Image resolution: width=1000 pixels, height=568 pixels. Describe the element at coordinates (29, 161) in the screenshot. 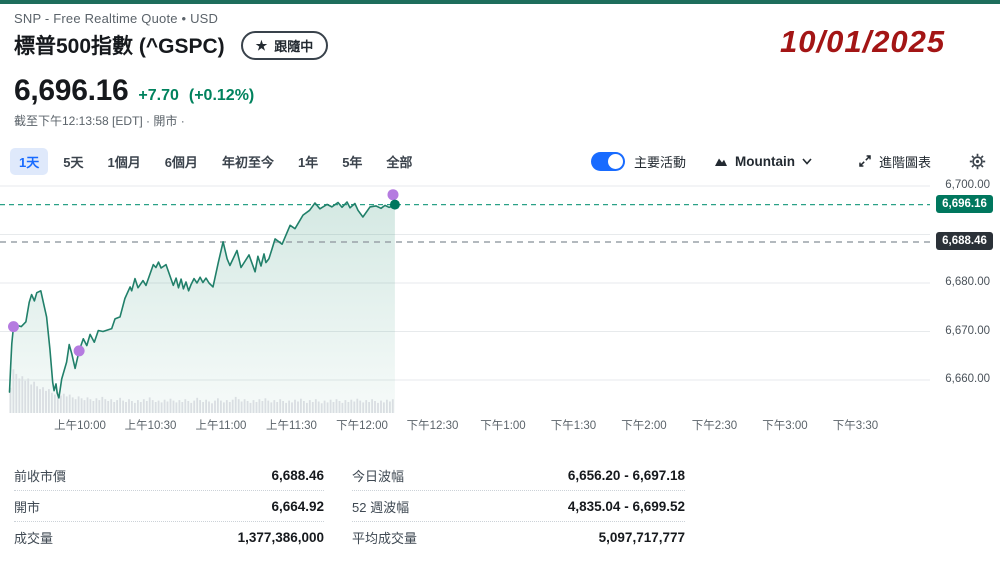

I see `range-tab-1天: 1天` at that location.